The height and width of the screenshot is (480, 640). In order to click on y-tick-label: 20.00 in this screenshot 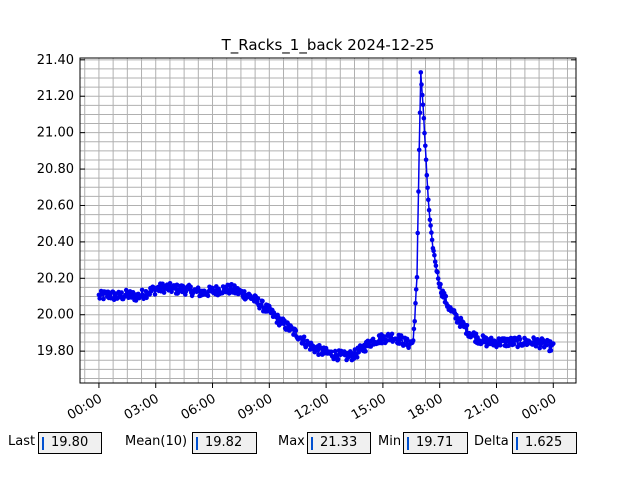, I will do `click(55, 315)`.